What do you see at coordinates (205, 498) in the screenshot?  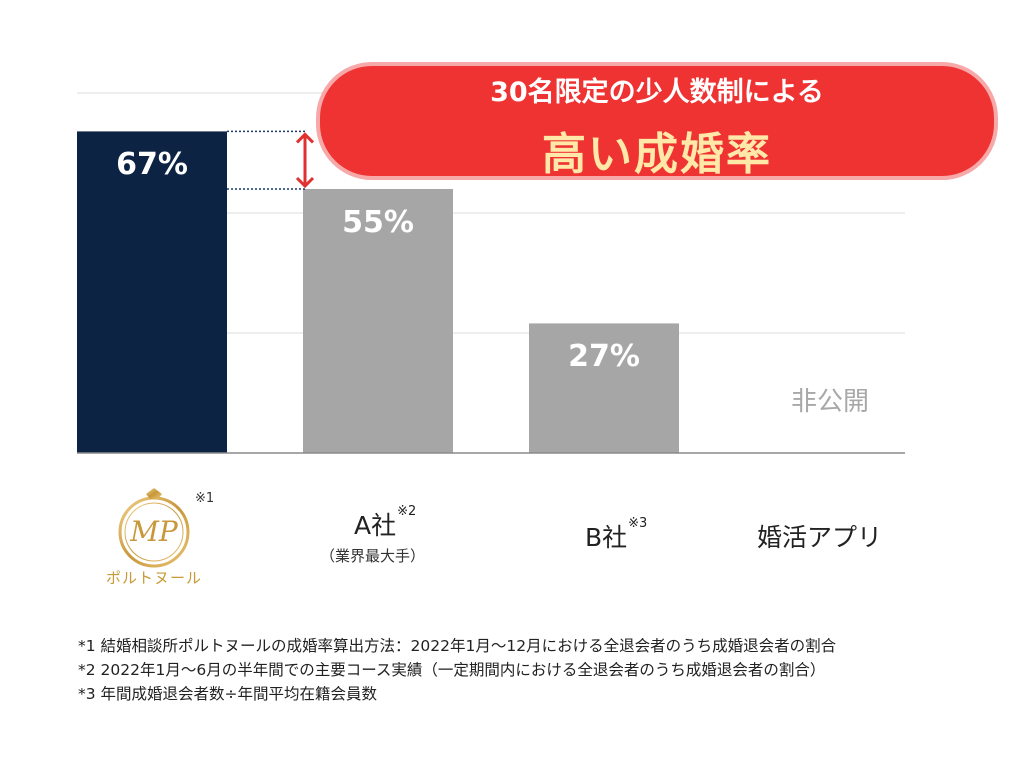 I see `note-marker-1: ※1` at bounding box center [205, 498].